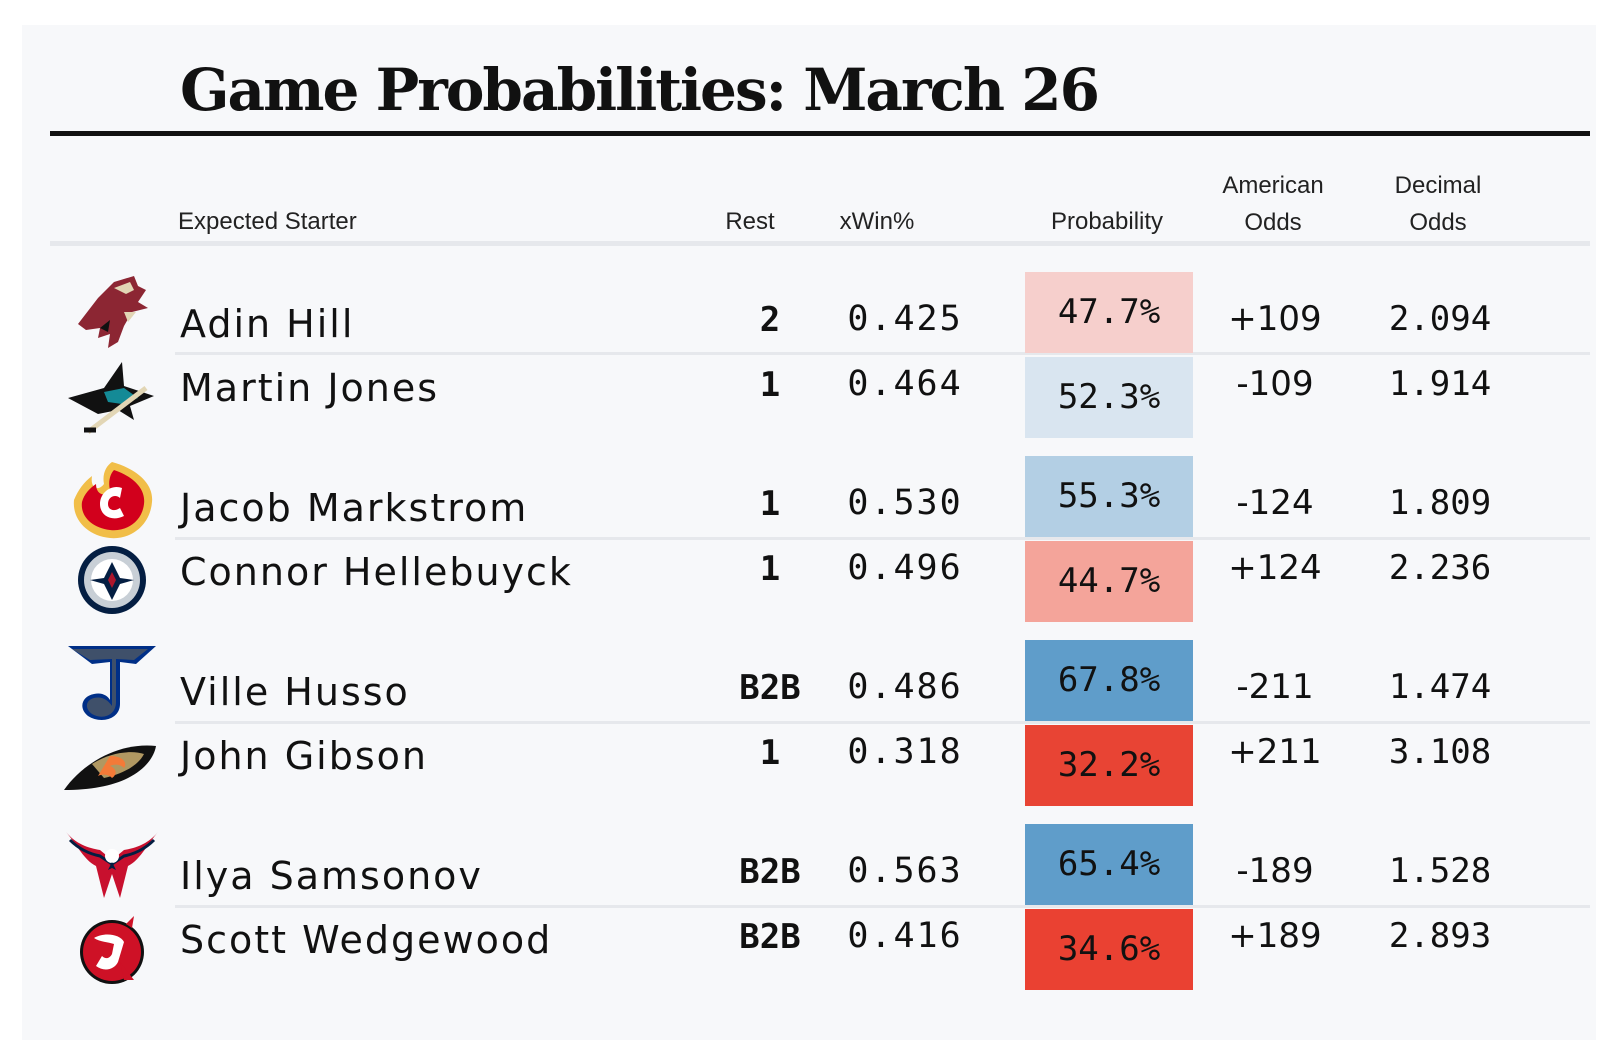 This screenshot has height=1064, width=1618. Describe the element at coordinates (1109, 581) in the screenshot. I see `probability-cell: 44.7%` at that location.